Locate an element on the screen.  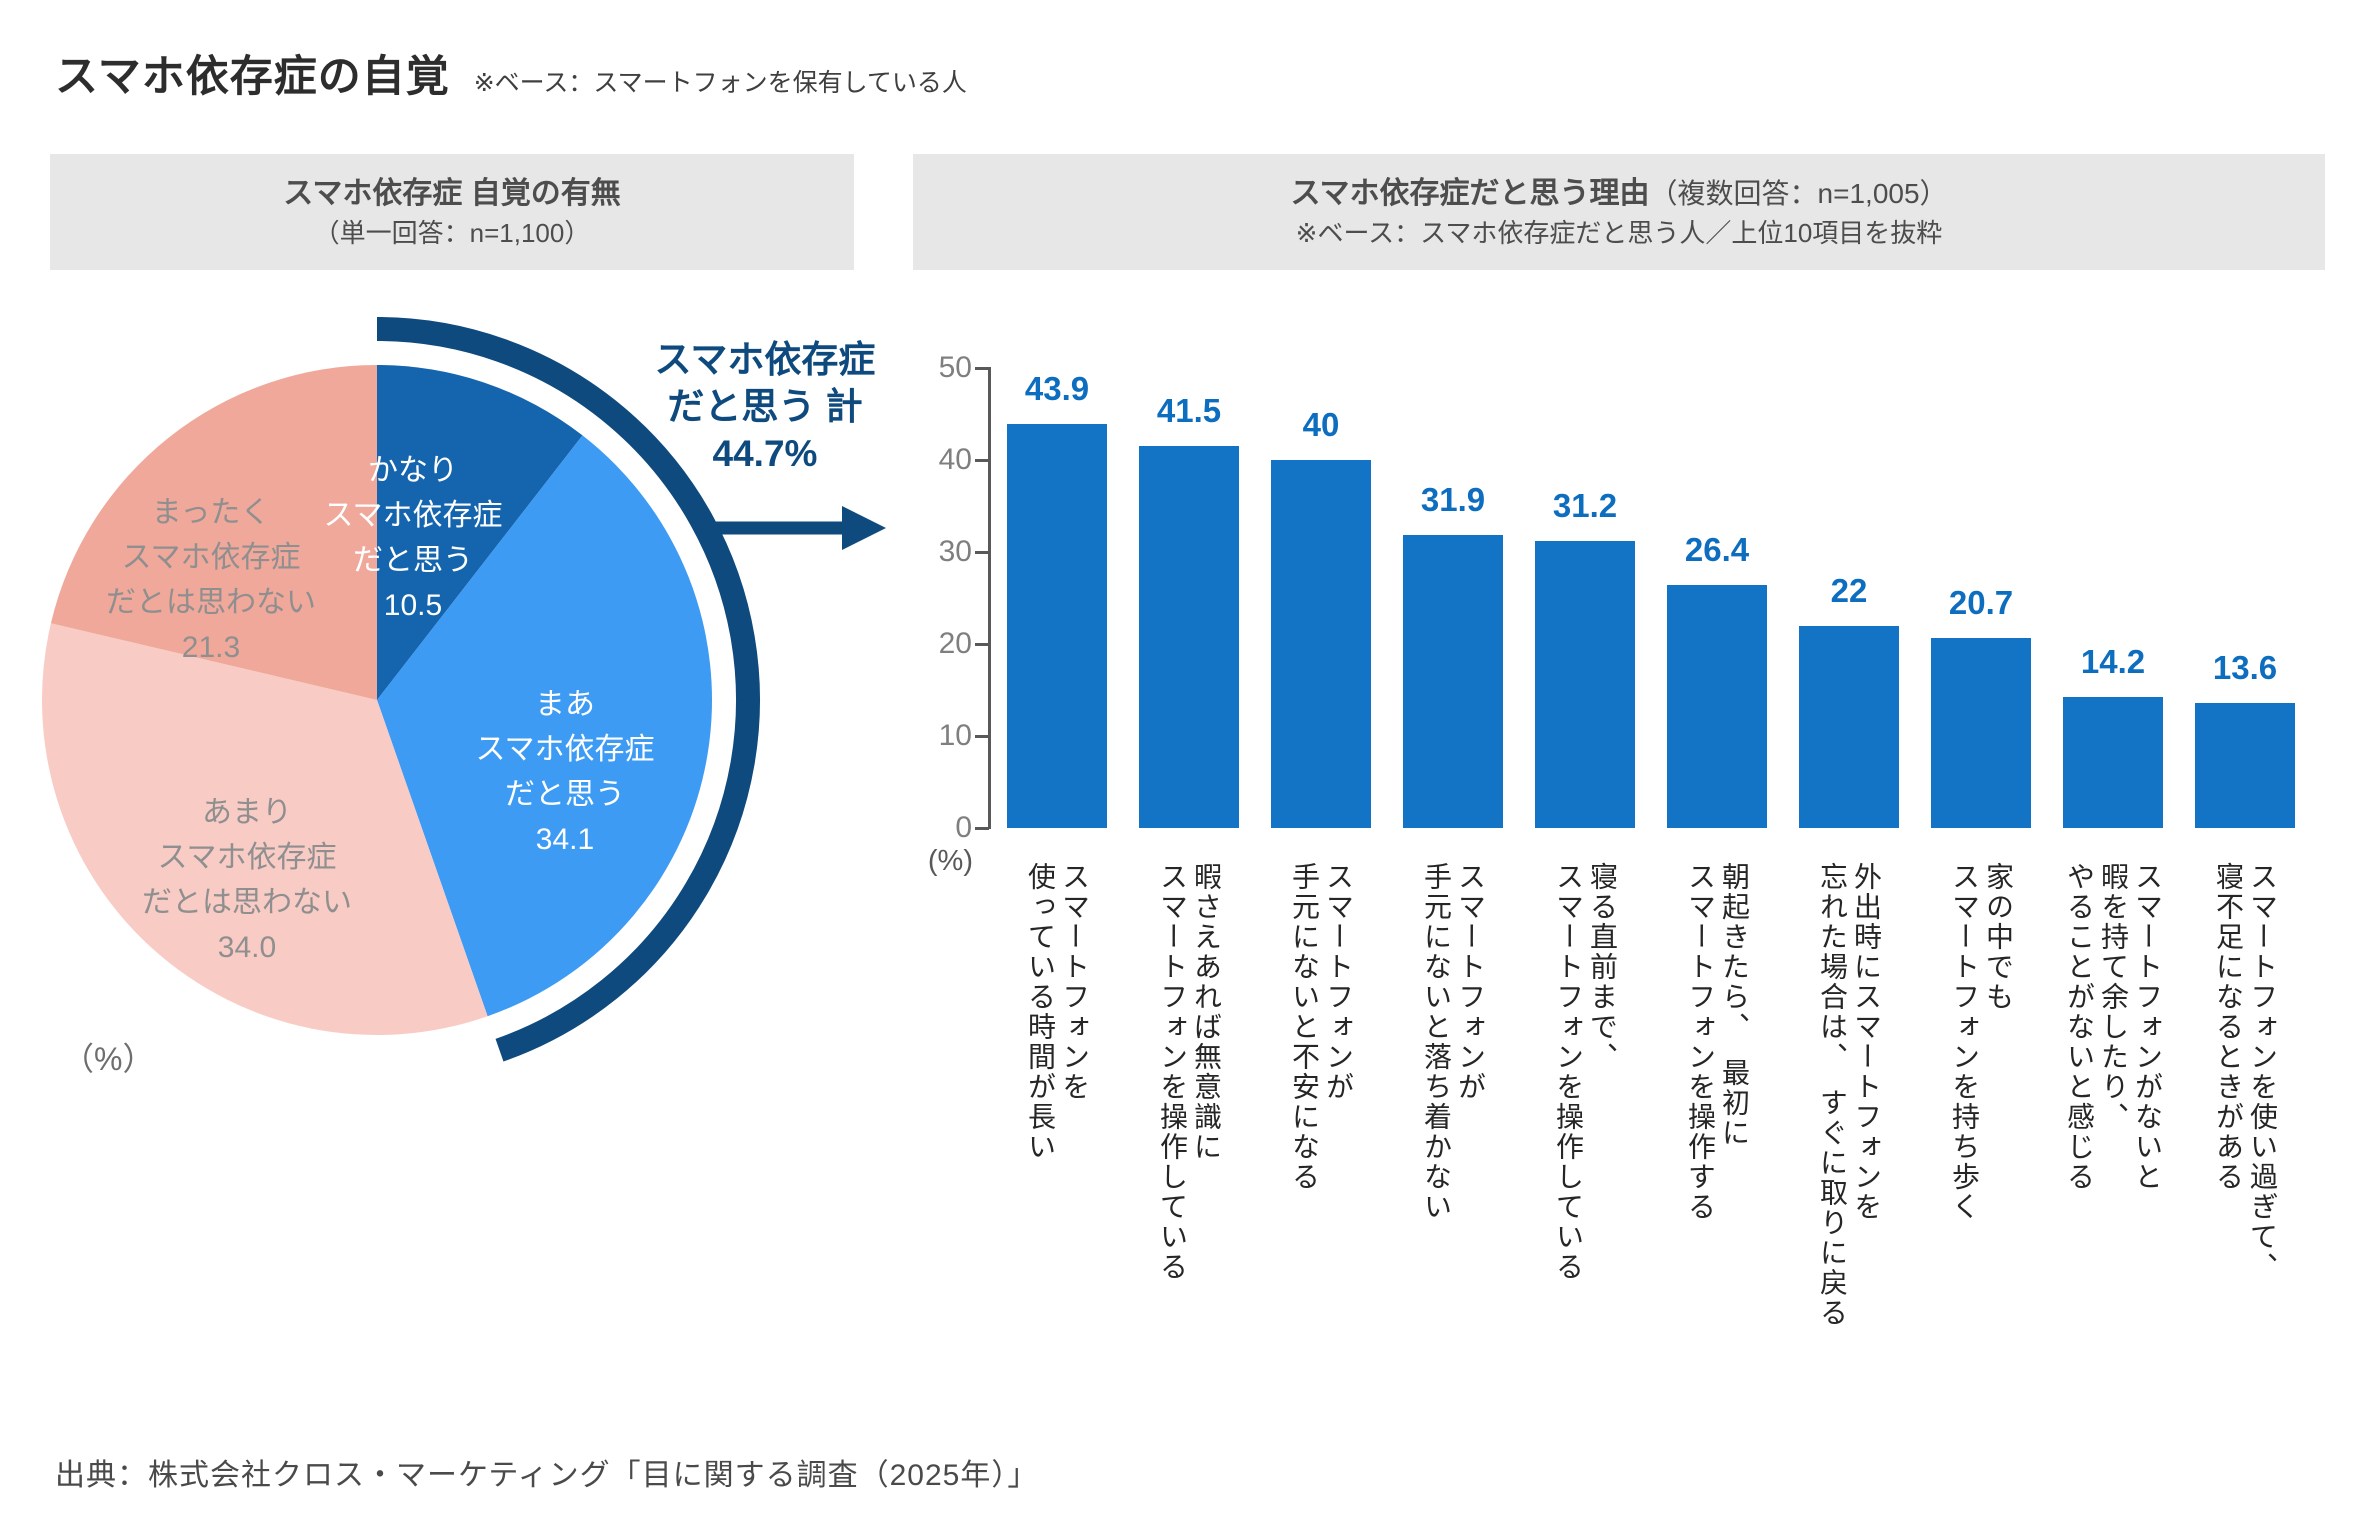
page-title: スマホ依存症の自覚 is located at coordinates (252, 77).